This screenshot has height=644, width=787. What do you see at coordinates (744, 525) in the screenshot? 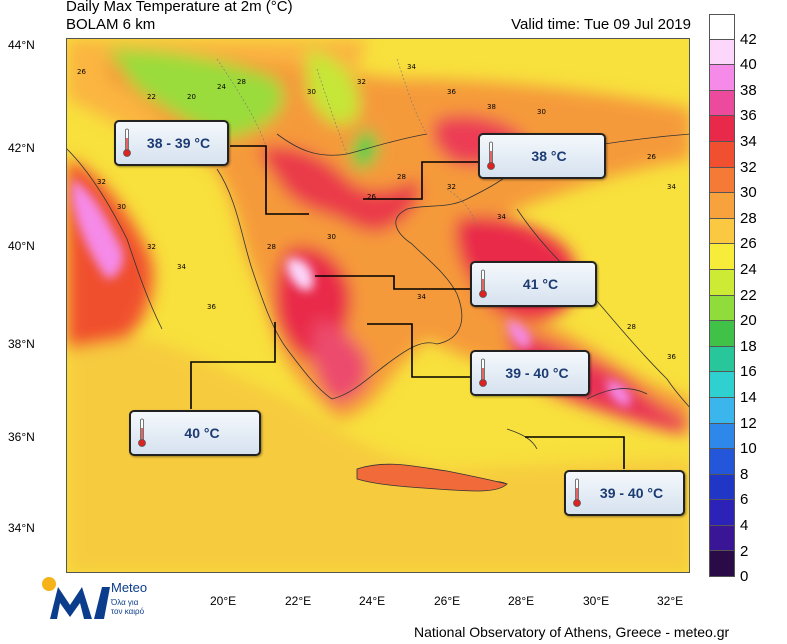
I see `colorbar-label: 4` at bounding box center [744, 525].